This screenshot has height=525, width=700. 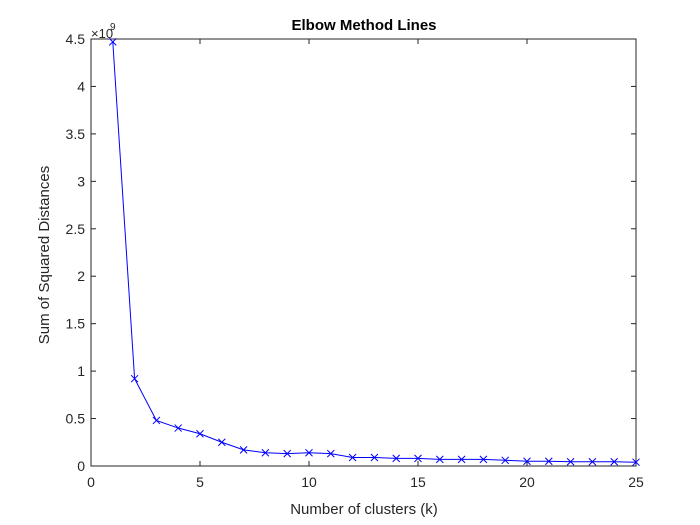 What do you see at coordinates (364, 25) in the screenshot?
I see `chart-title: Elbow Method Lines` at bounding box center [364, 25].